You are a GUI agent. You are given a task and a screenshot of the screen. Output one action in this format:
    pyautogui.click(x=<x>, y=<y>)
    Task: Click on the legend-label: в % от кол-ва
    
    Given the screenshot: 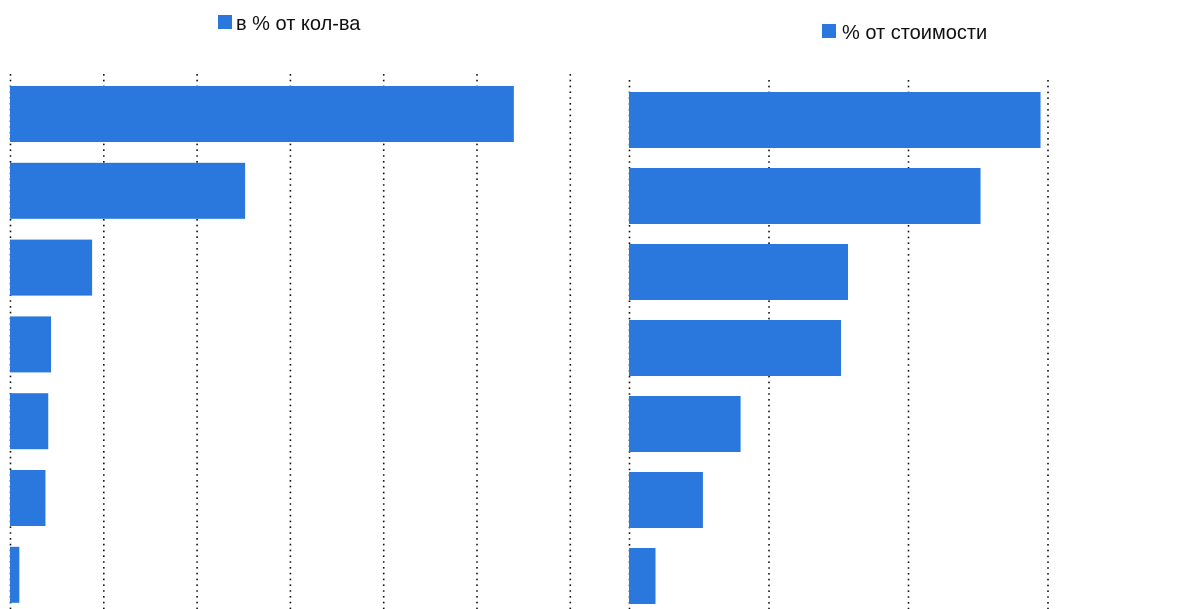 What is the action you would take?
    pyautogui.click(x=298, y=24)
    